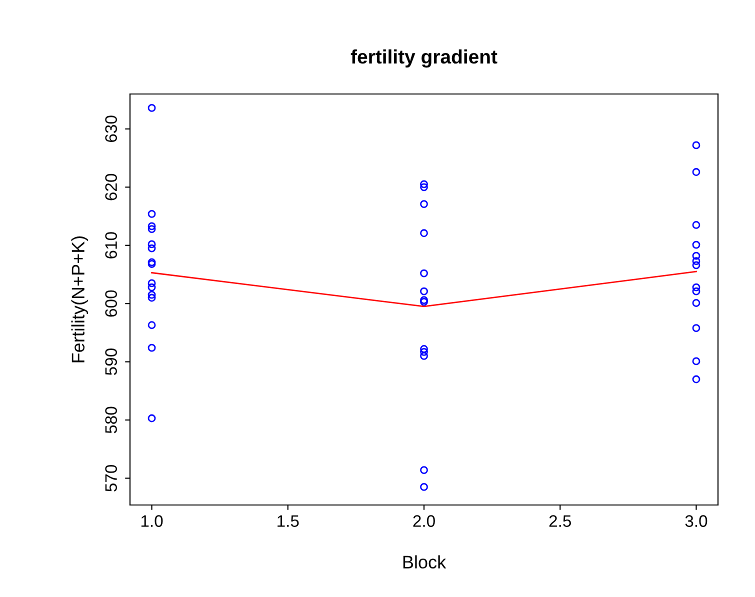 The height and width of the screenshot is (597, 755). I want to click on x-tick-label: 1.0, so click(152, 521).